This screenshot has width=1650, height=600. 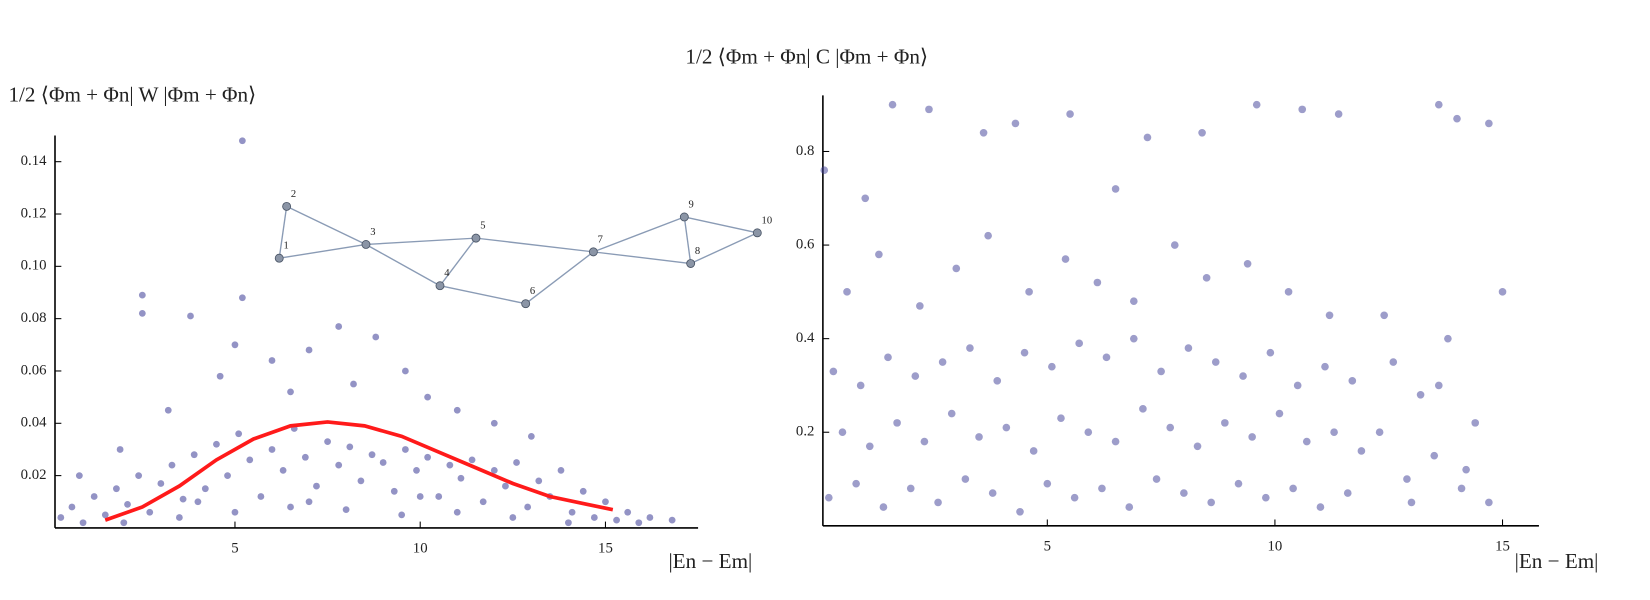 What do you see at coordinates (34, 475) in the screenshot?
I see `y-tick-label: 0.02` at bounding box center [34, 475].